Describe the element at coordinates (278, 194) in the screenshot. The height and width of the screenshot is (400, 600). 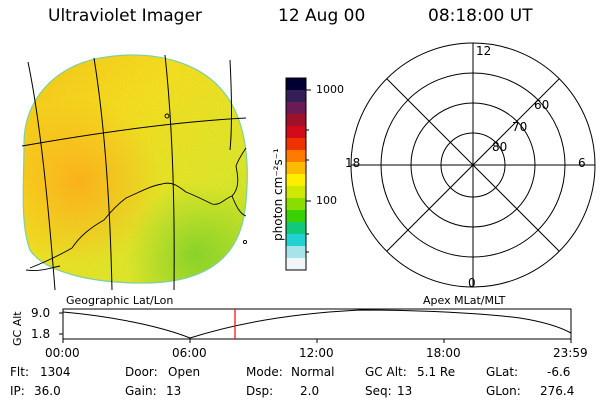
I see `colorbar-unit-label: photon cm⁻²s⁻¹` at that location.